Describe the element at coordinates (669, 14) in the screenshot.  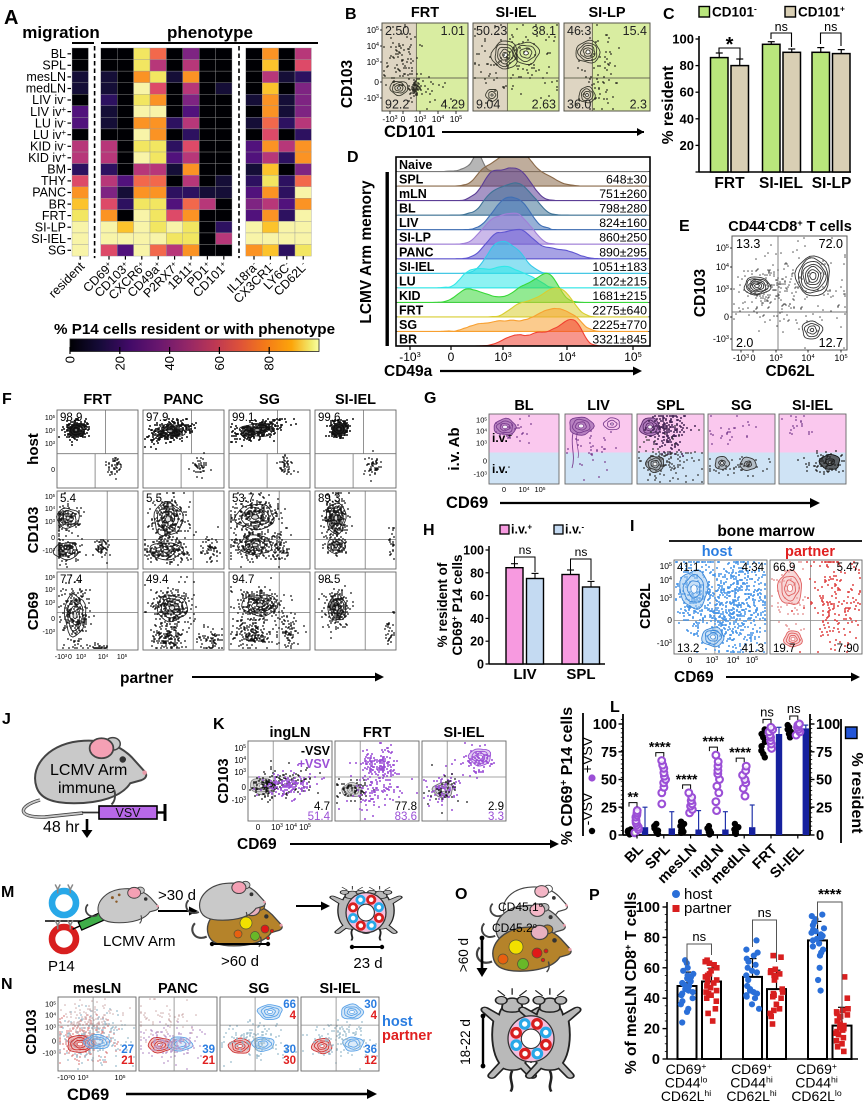
I see `svg-text: C` at that location.